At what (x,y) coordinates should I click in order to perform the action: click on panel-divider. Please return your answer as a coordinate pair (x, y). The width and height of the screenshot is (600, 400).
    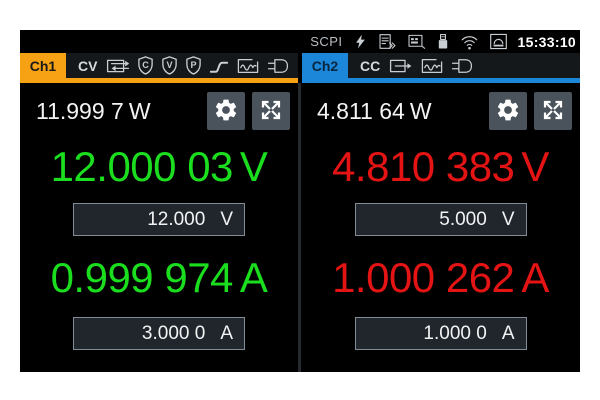
    Looking at the image, I should click on (299, 227).